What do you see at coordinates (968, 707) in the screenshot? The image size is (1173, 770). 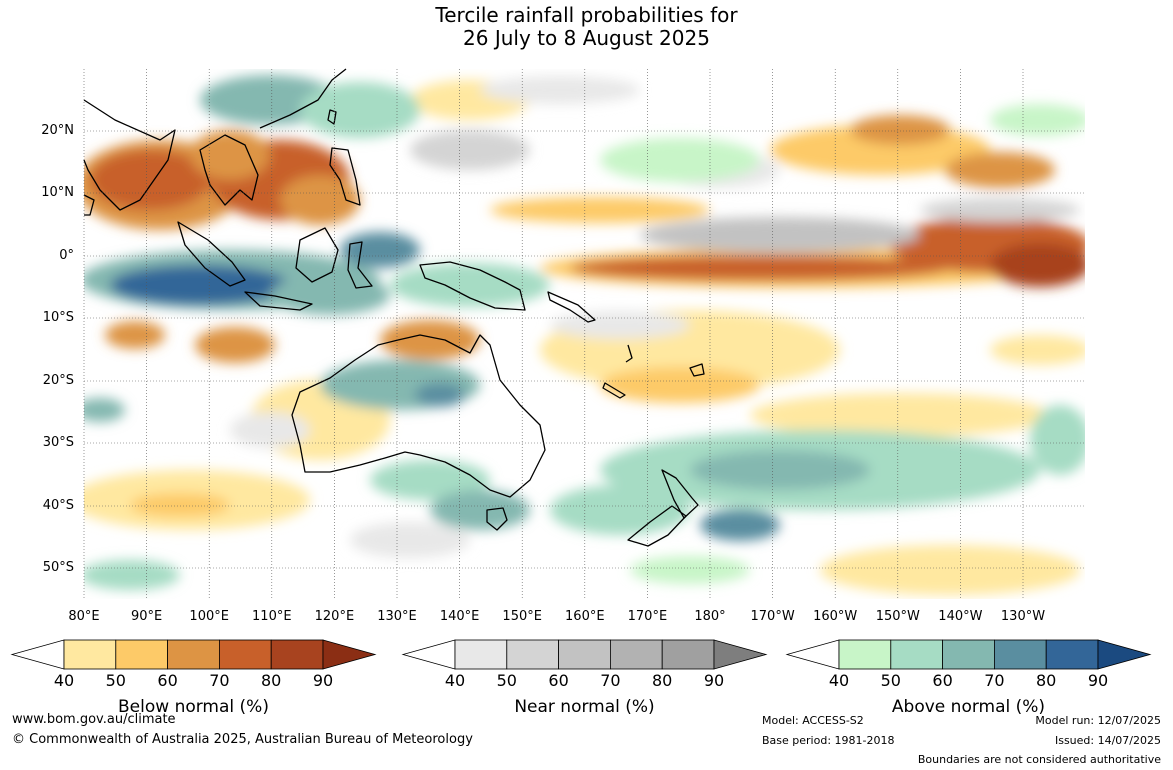 I see `colorbar-title: Above normal (%)` at bounding box center [968, 707].